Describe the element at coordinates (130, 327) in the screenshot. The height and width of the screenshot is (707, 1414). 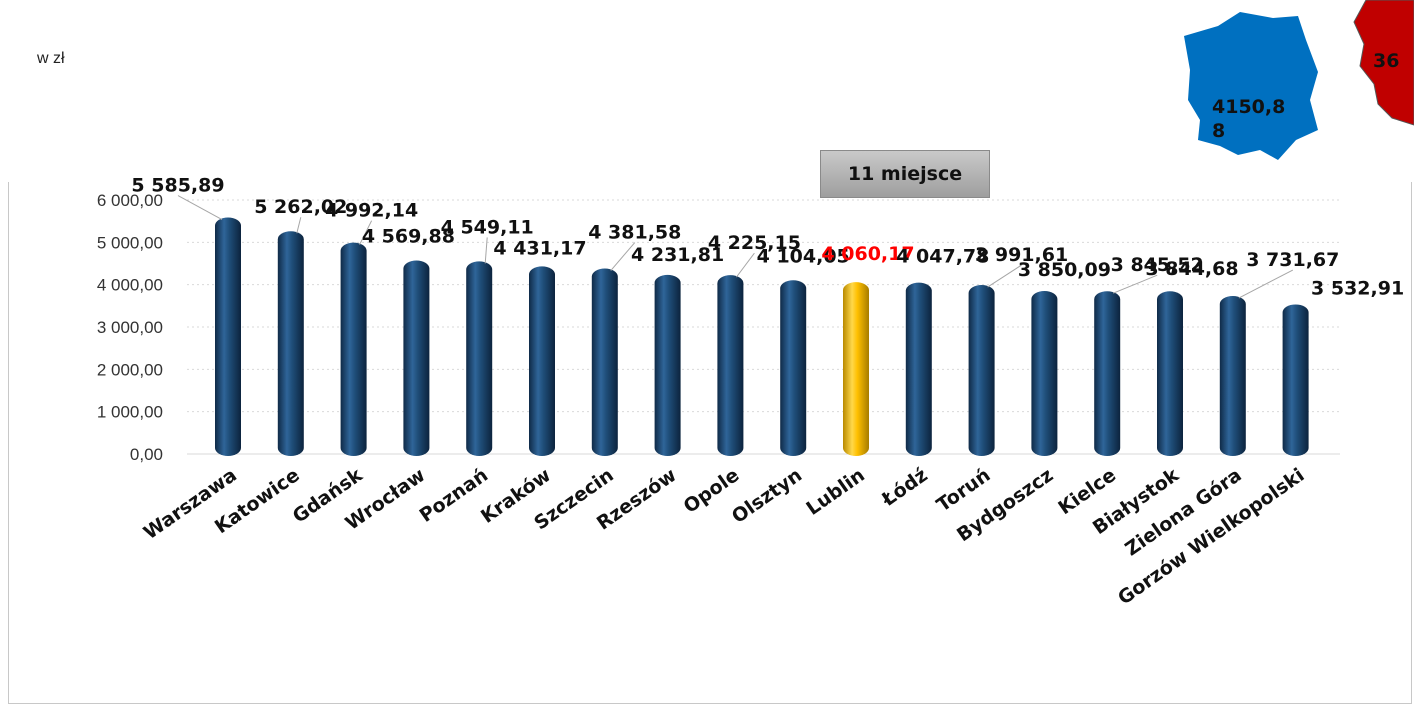
I see `y-tick-label: 3 000,00` at that location.